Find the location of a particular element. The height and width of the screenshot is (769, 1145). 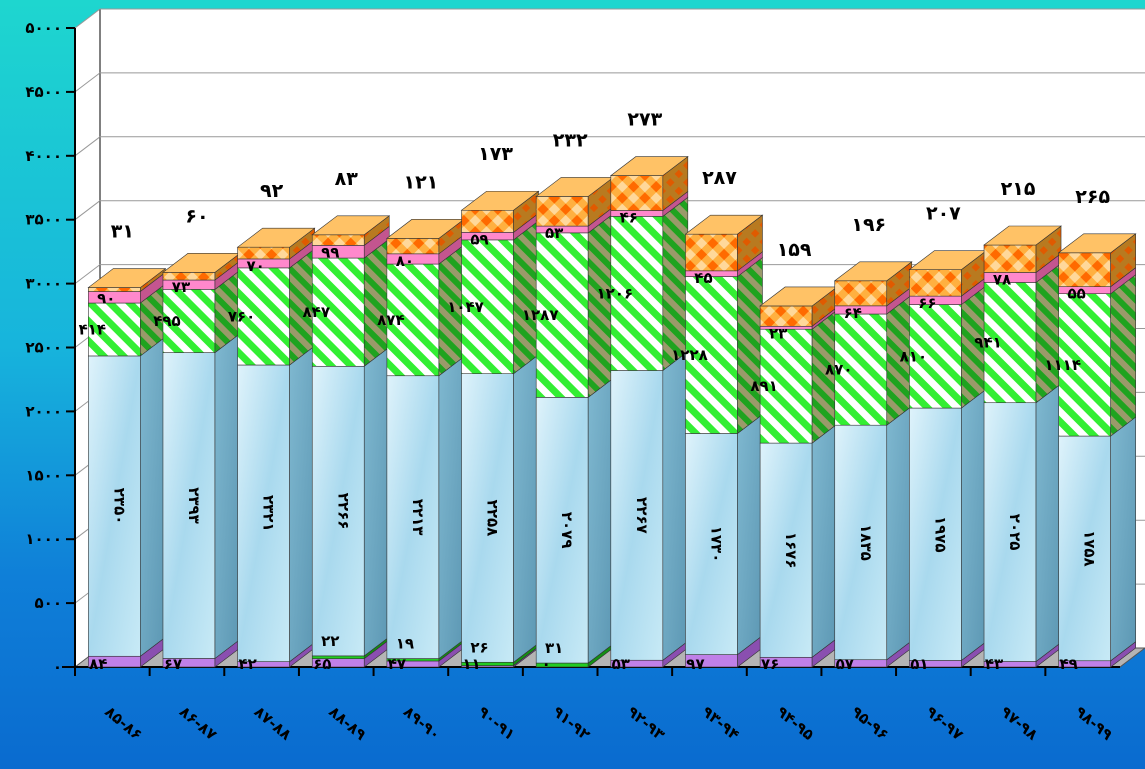

segment-label: ۹۷ is located at coordinates (695, 664).